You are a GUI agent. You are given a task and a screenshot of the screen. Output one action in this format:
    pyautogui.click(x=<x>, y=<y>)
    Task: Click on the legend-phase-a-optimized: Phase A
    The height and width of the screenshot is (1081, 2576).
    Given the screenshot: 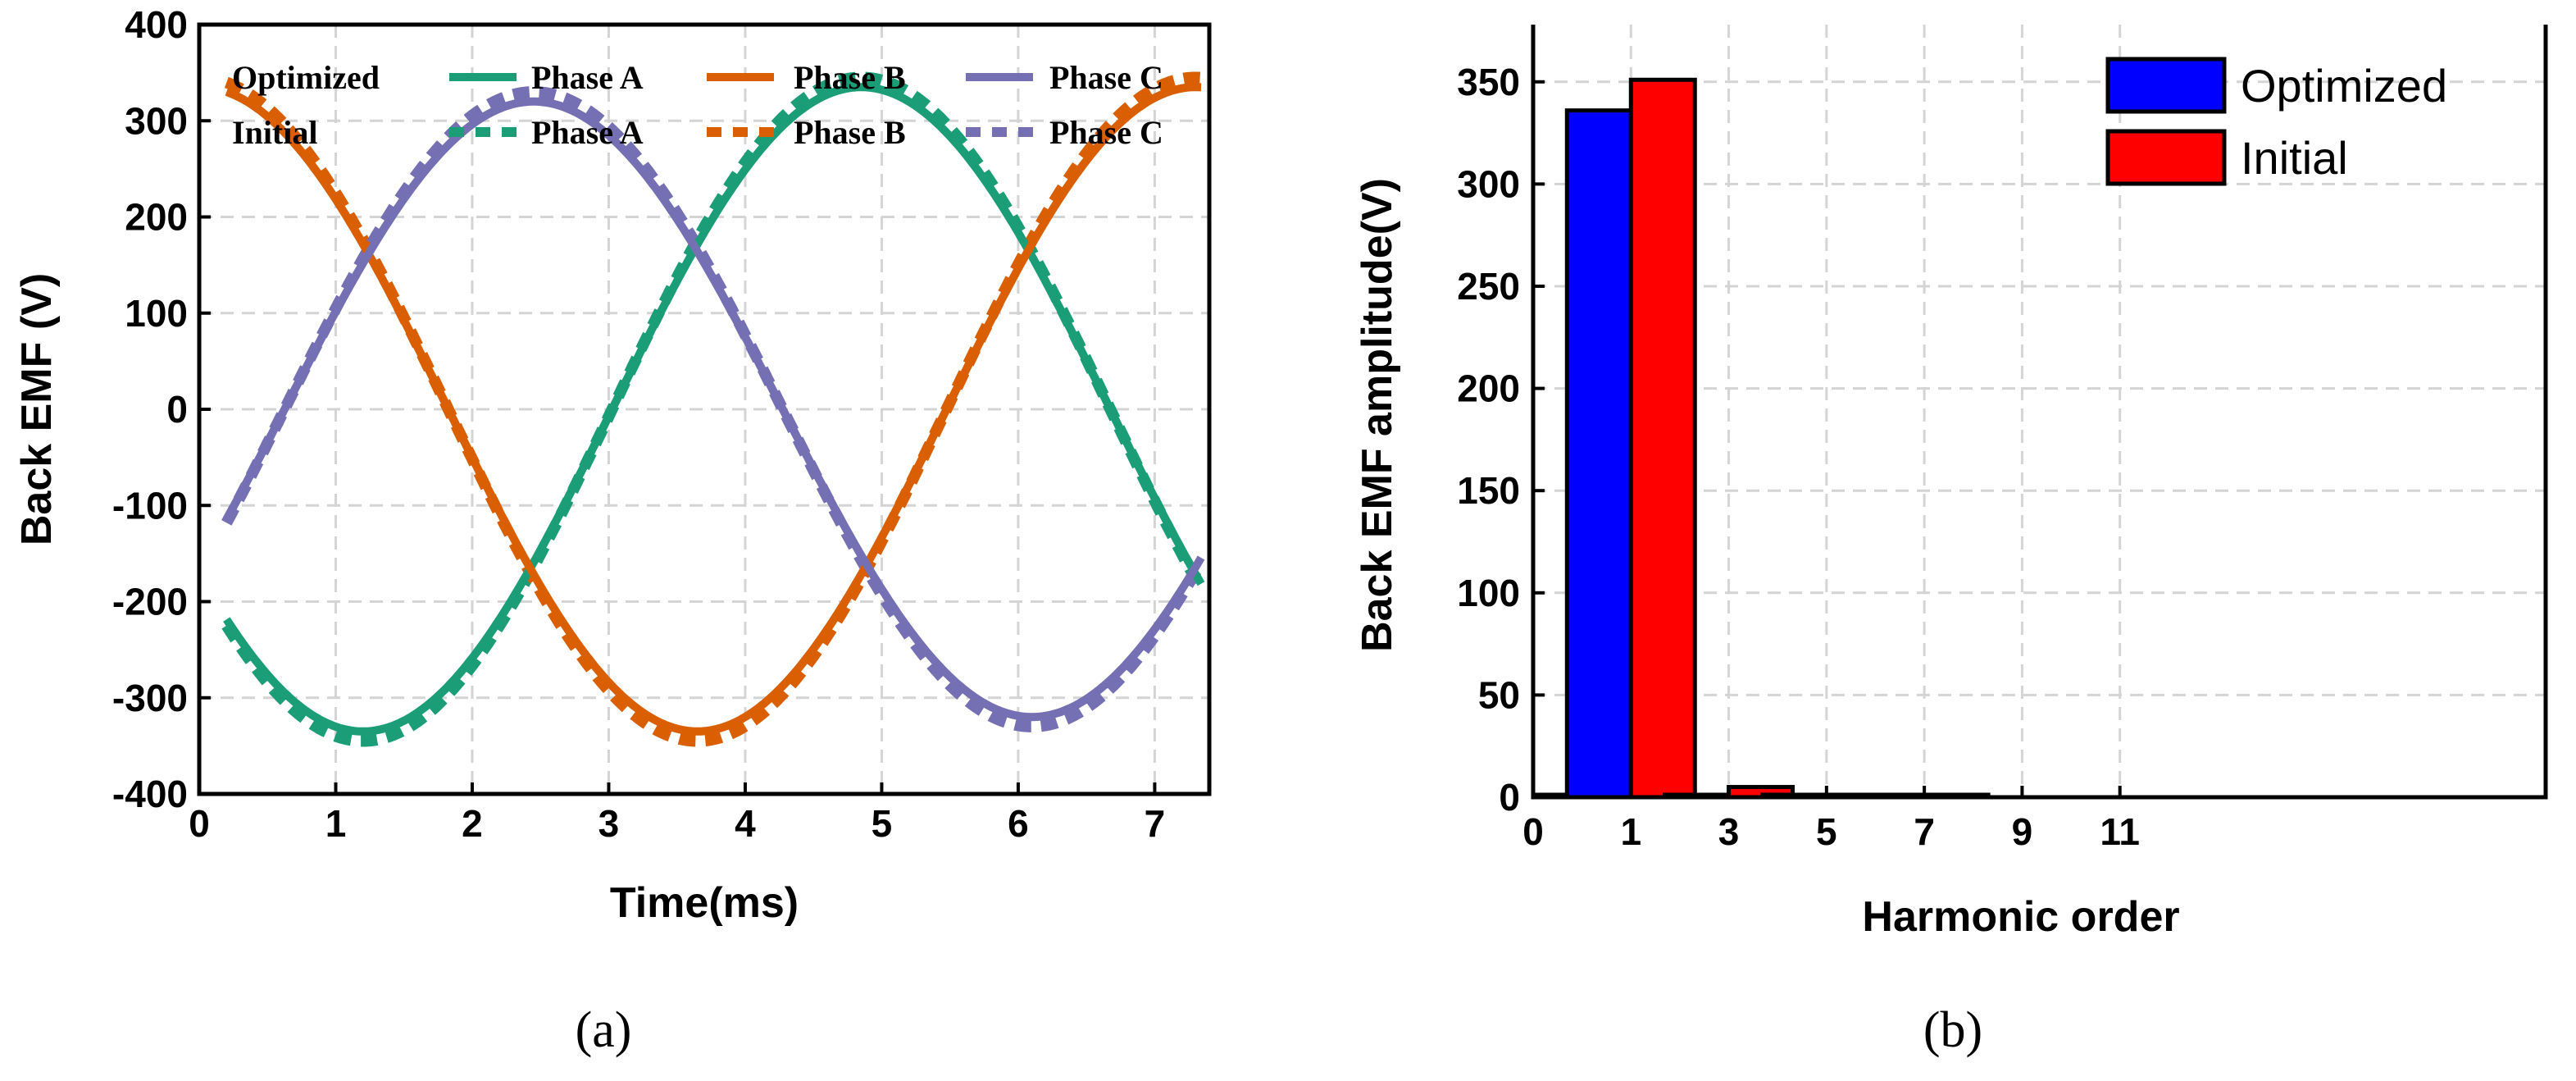 What is the action you would take?
    pyautogui.click(x=587, y=77)
    